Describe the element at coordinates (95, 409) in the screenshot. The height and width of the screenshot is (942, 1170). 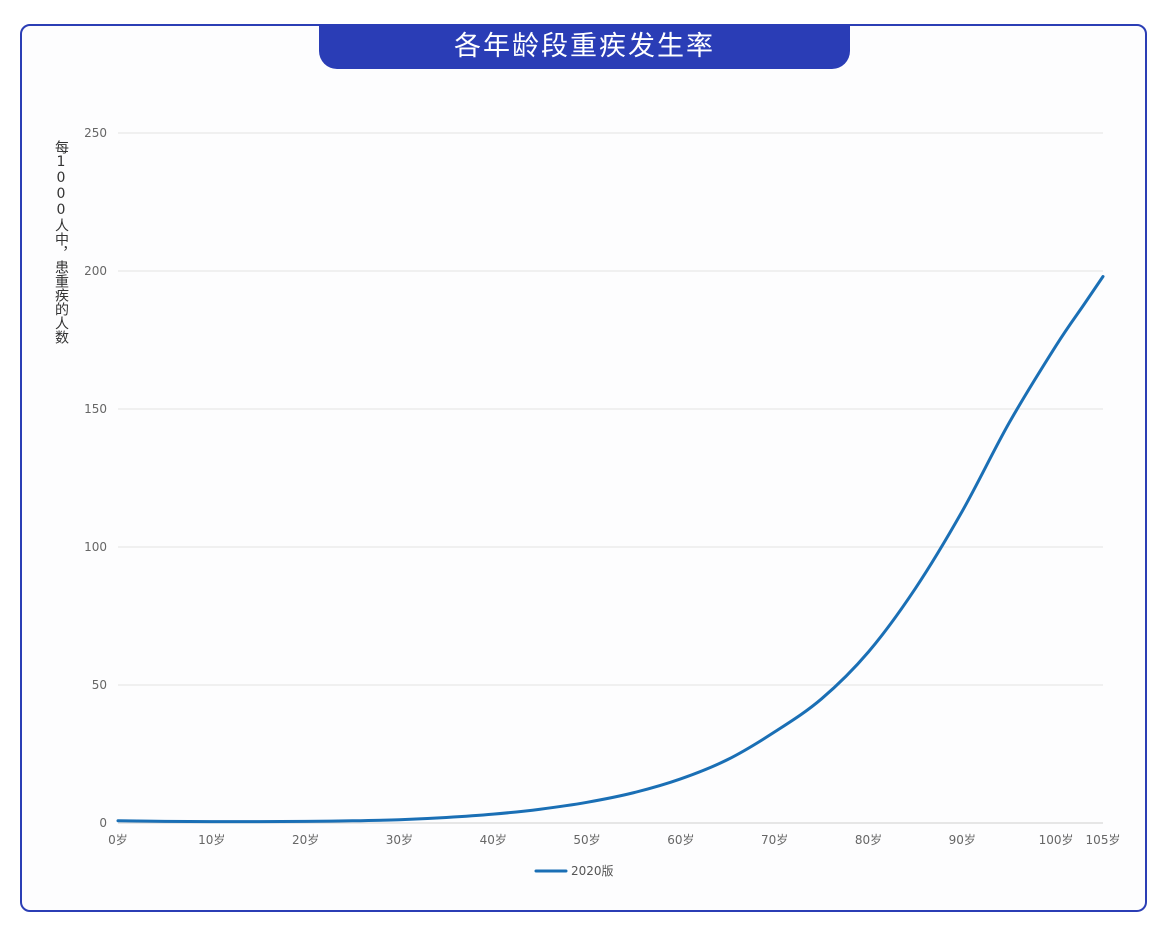
I see `y-tick-label: 150` at that location.